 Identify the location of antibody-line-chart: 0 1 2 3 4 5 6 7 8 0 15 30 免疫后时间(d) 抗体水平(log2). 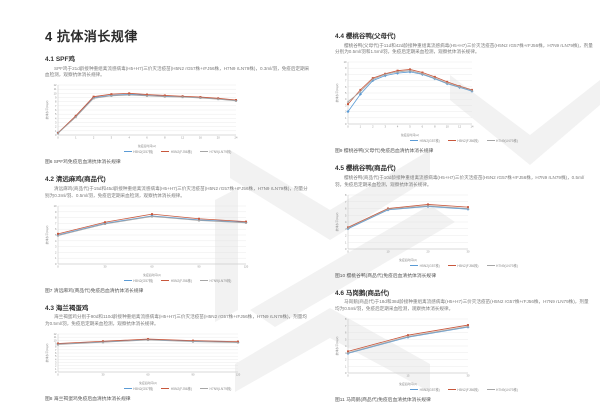
(403, 351).